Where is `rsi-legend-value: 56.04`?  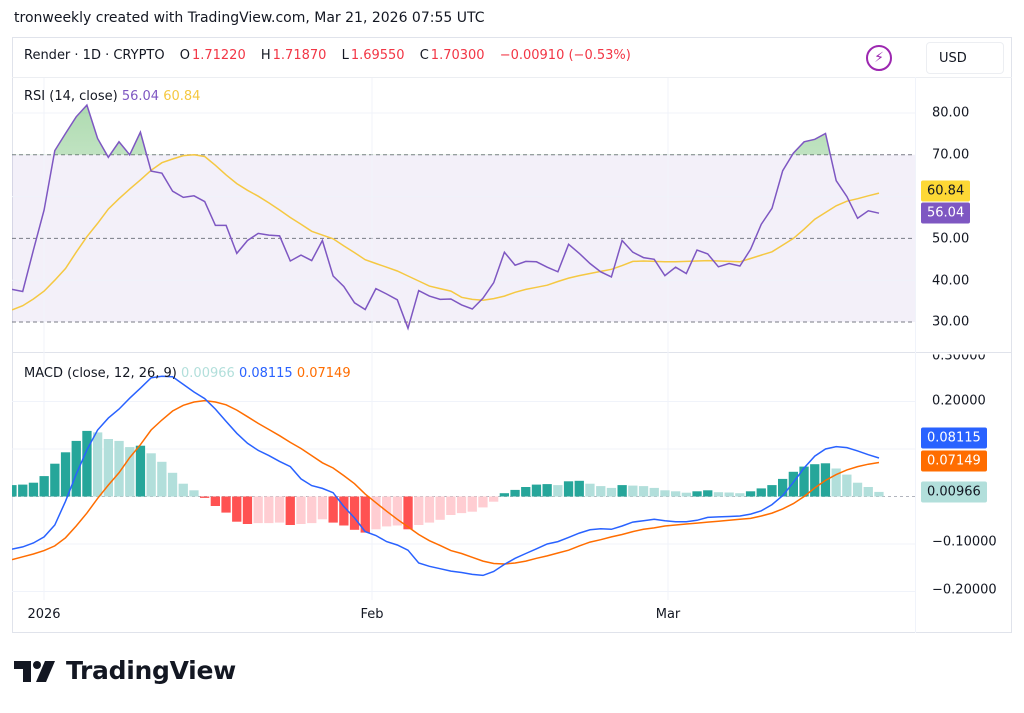
rsi-legend-value: 56.04 is located at coordinates (140, 96).